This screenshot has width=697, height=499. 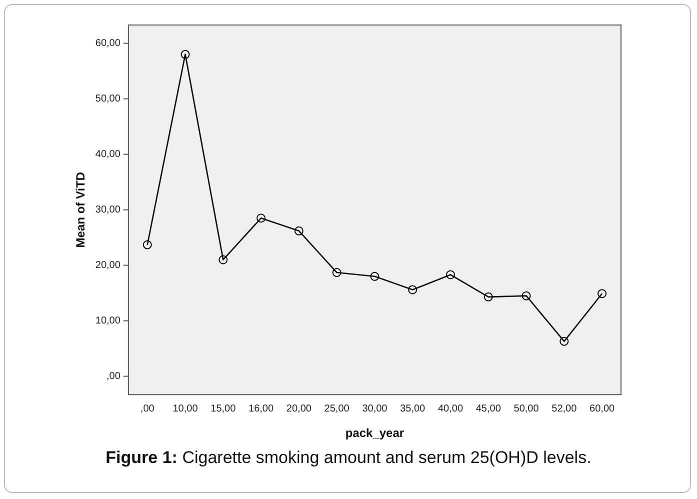 I want to click on caption: Figure 1: Cigarette smoking amount and serum 25(OH)D levels., so click(x=348, y=458).